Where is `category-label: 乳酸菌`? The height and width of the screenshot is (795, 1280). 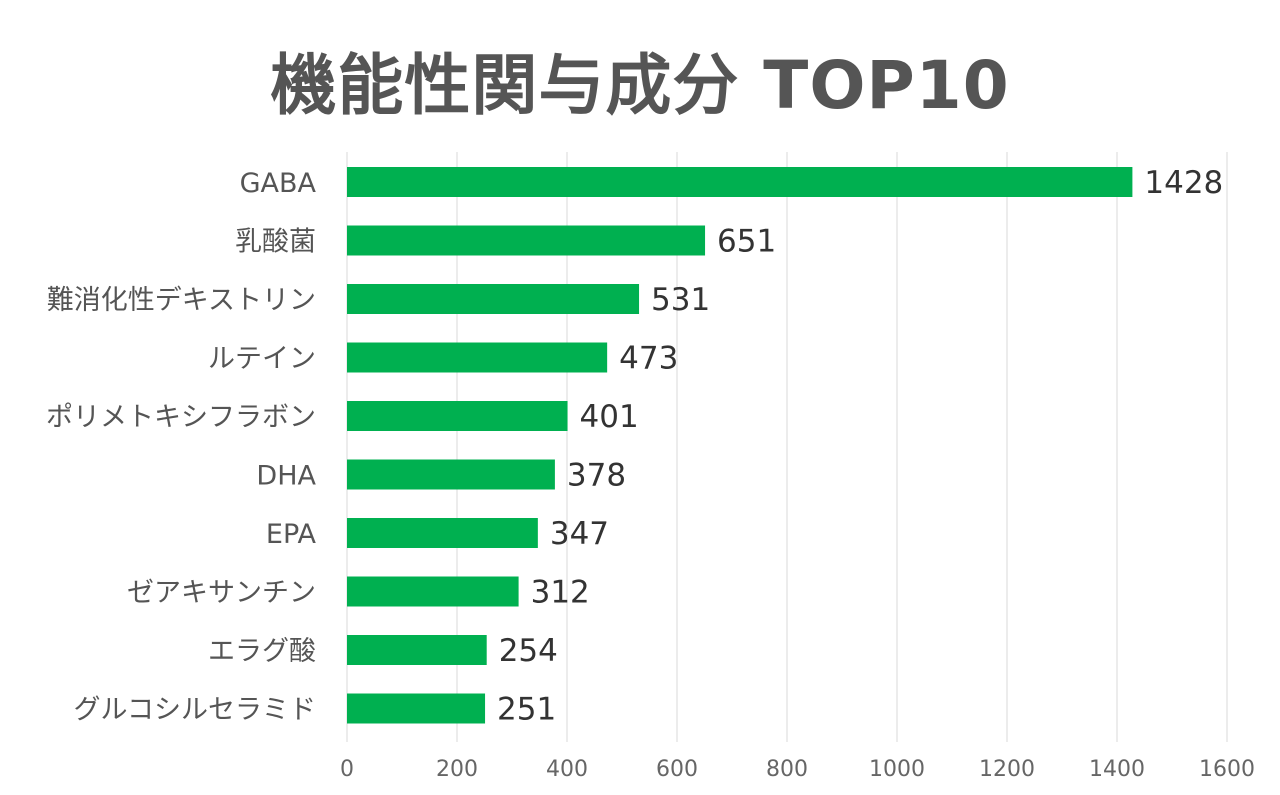 category-label: 乳酸菌 is located at coordinates (275, 242).